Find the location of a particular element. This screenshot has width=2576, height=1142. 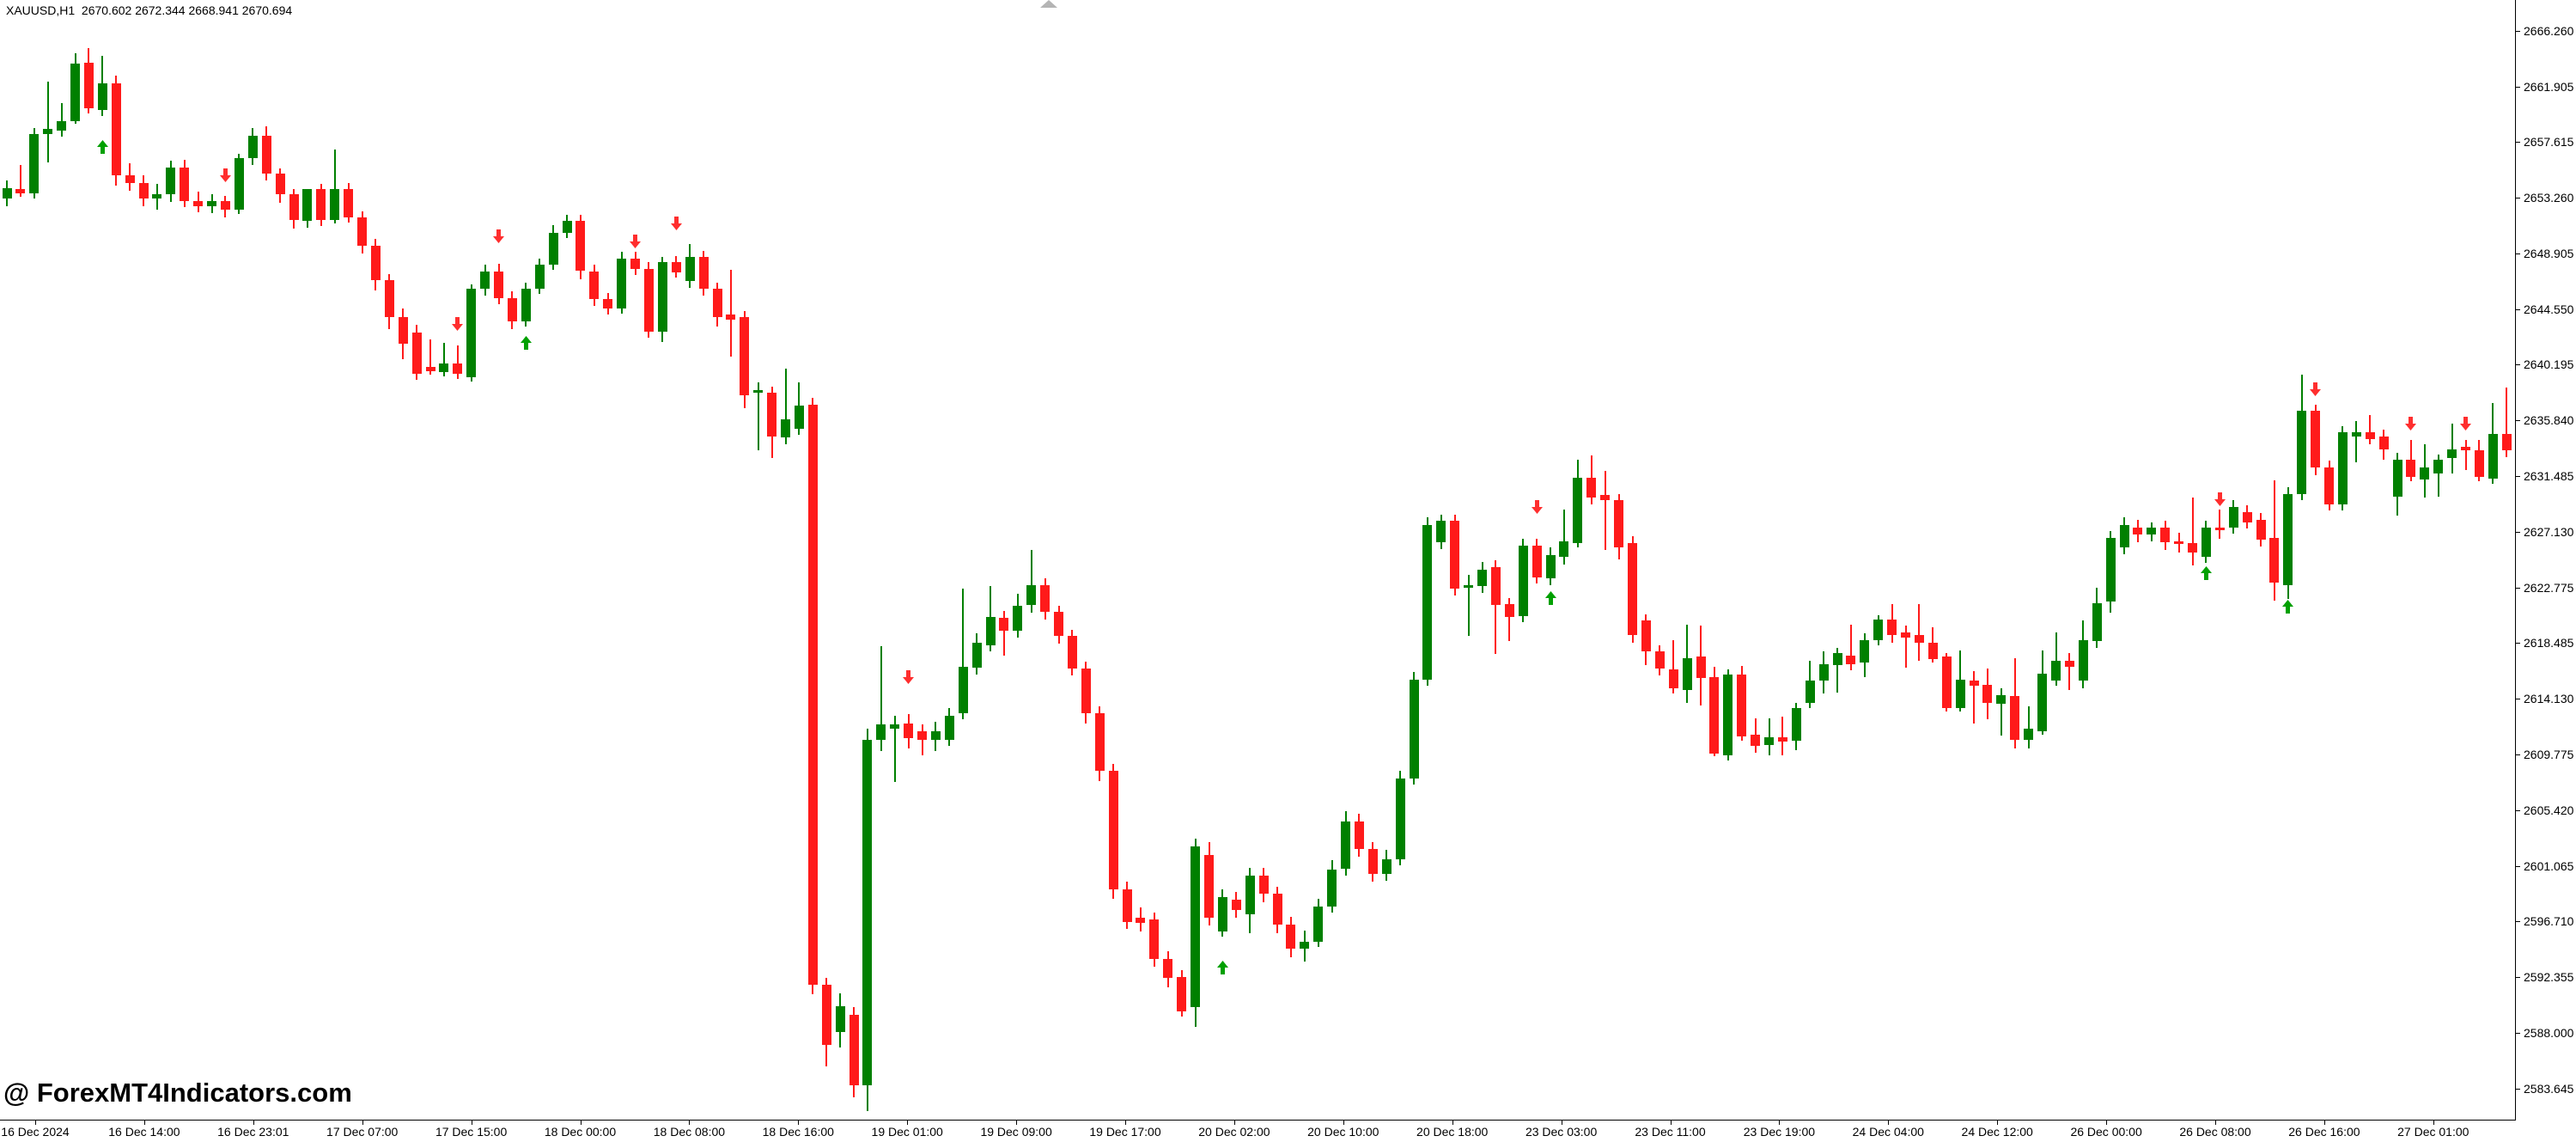

price-axis-label: 2666.260 is located at coordinates (2549, 31).